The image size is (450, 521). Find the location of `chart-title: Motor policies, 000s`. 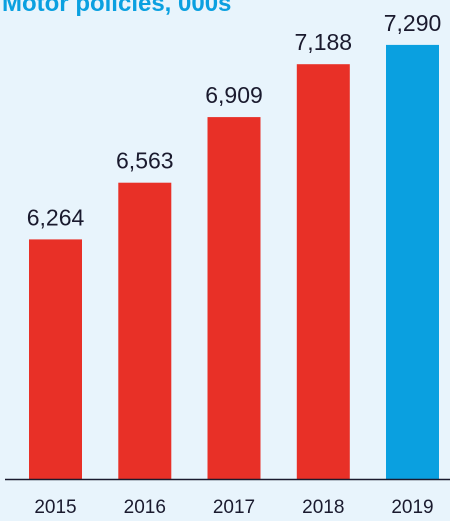

chart-title: Motor policies, 000s is located at coordinates (117, 8).